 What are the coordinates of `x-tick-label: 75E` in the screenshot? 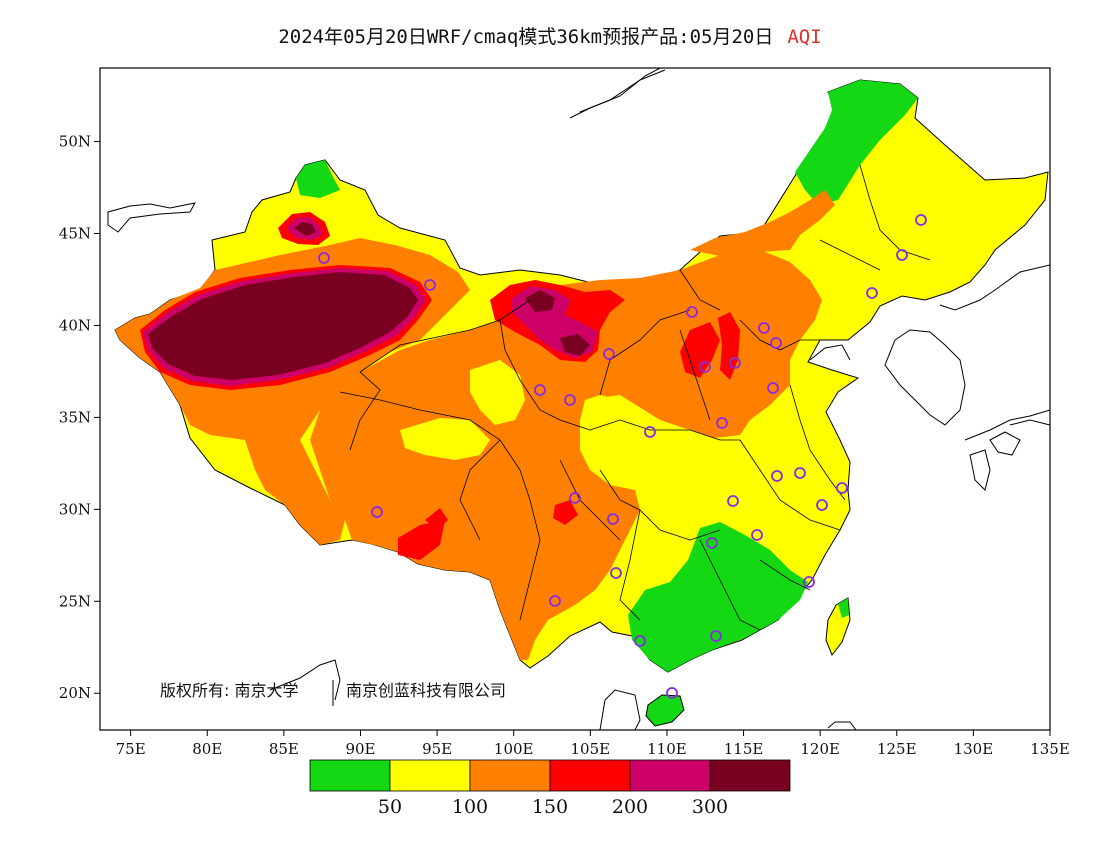 It's located at (131, 749).